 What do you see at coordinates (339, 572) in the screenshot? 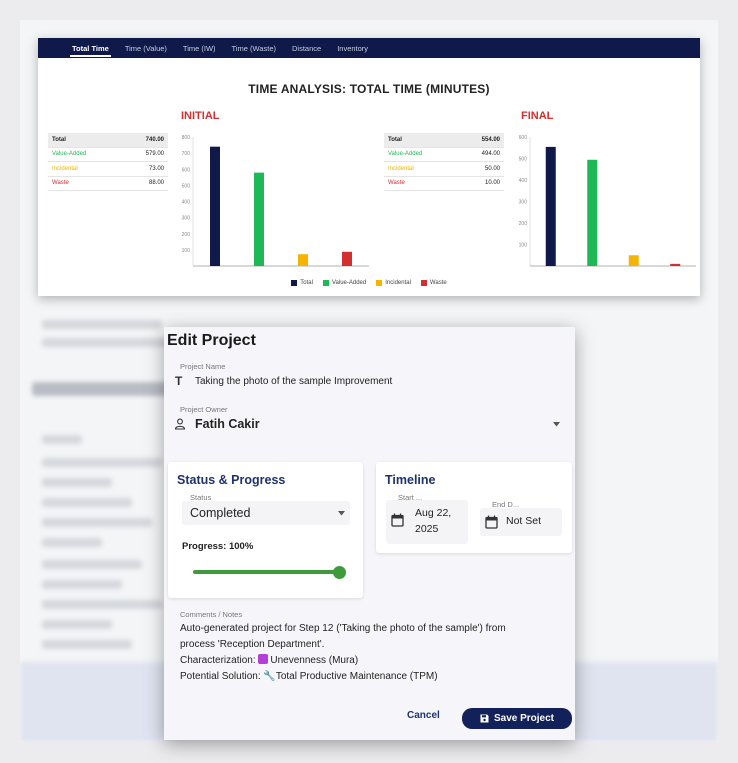
I see `progress-slider-thumb` at bounding box center [339, 572].